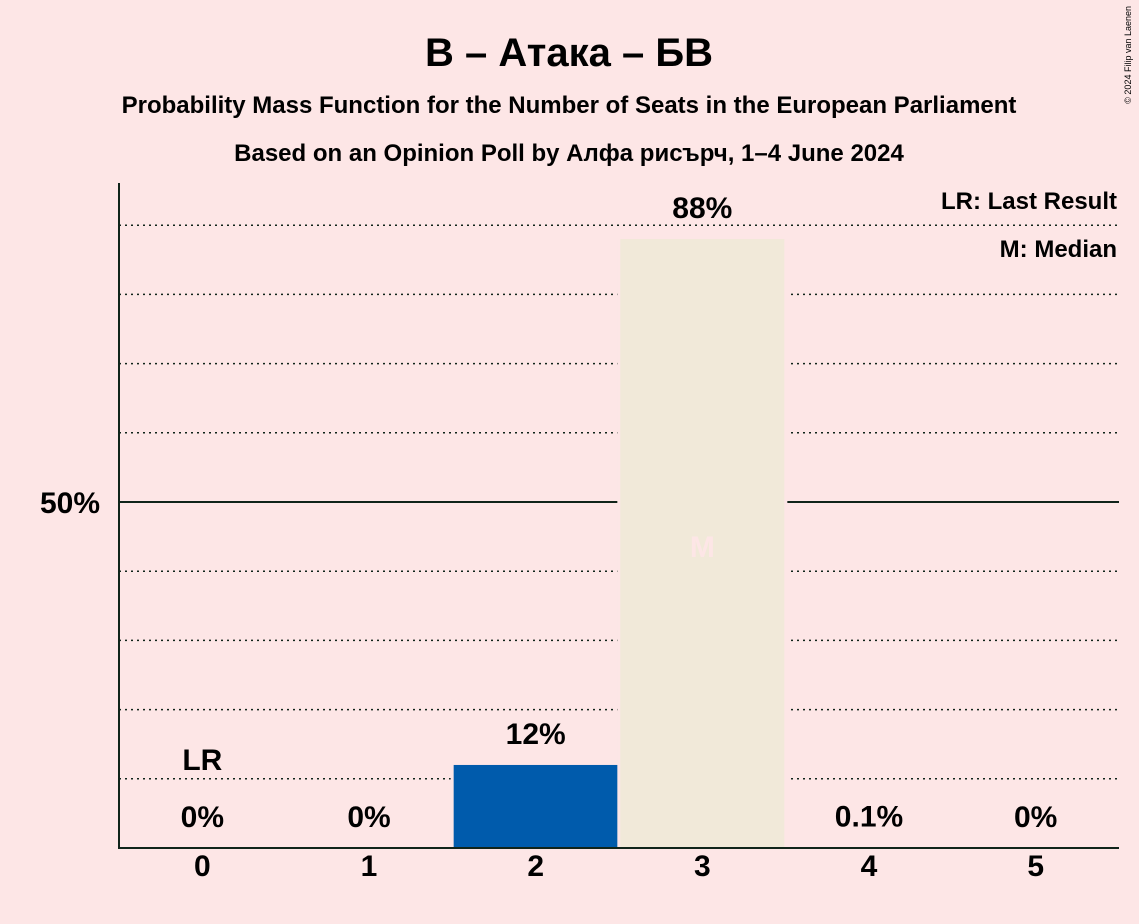  Describe the element at coordinates (202, 760) in the screenshot. I see `last-result-marker: LR` at that location.